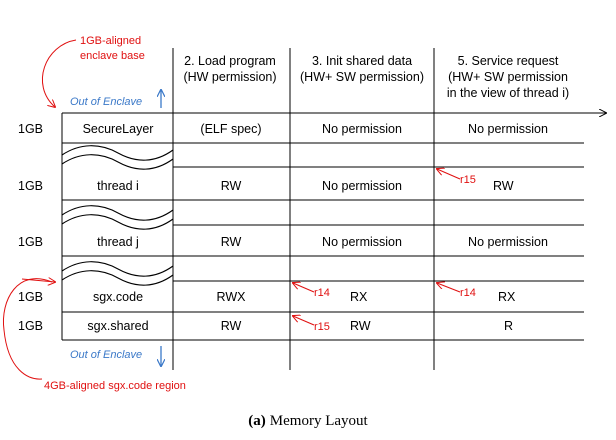 The height and width of the screenshot is (440, 616). I want to click on load-securelayer: (ELF spec), so click(230, 129).